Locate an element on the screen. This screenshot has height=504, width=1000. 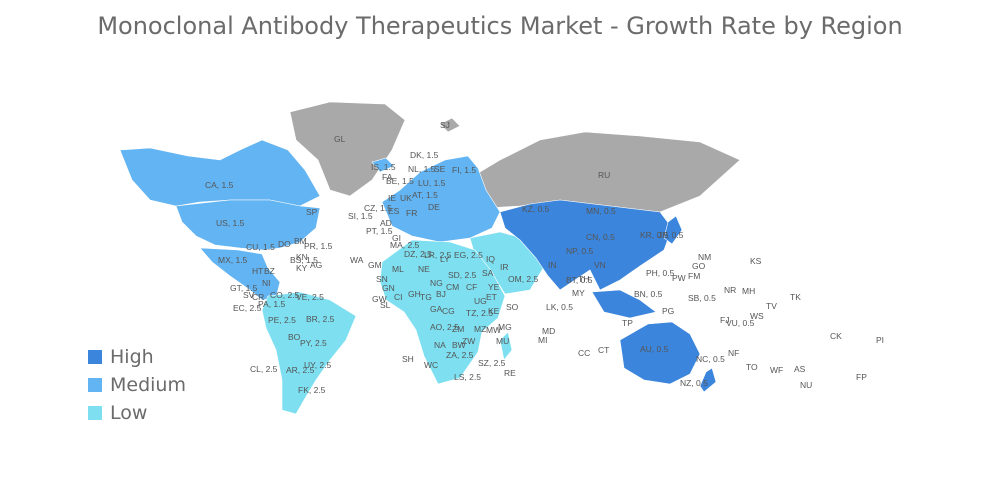
country-label: PW is located at coordinates (679, 278).